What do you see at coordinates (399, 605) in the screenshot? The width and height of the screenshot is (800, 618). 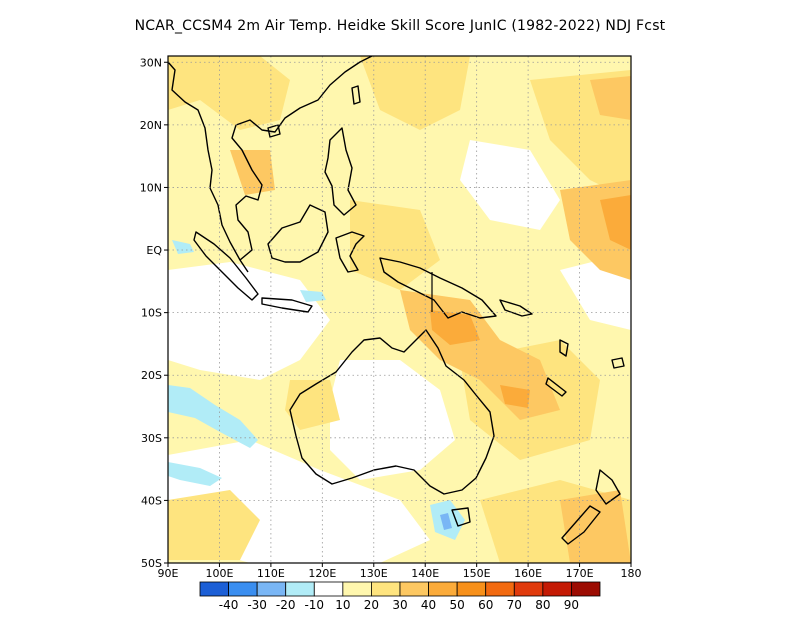 I see `colorbar-label: 30` at bounding box center [399, 605].